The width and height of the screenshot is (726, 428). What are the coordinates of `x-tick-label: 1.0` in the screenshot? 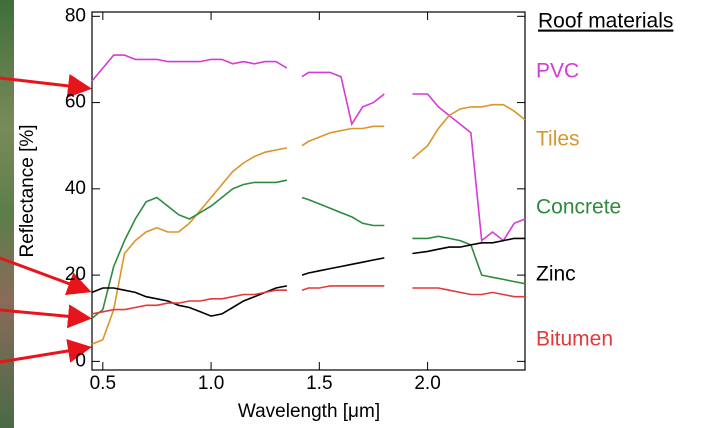 It's located at (211, 383).